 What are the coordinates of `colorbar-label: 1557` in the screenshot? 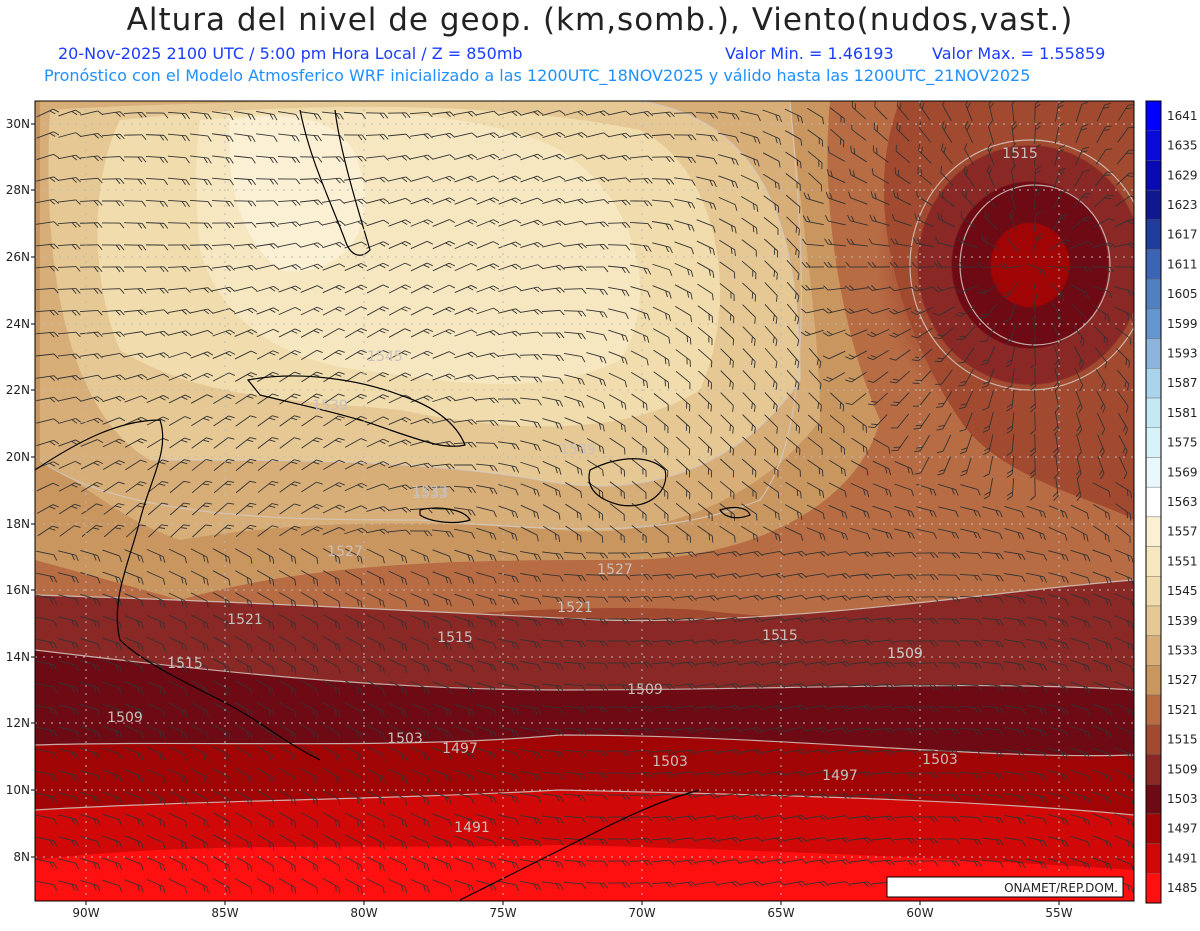 It's located at (1182, 532).